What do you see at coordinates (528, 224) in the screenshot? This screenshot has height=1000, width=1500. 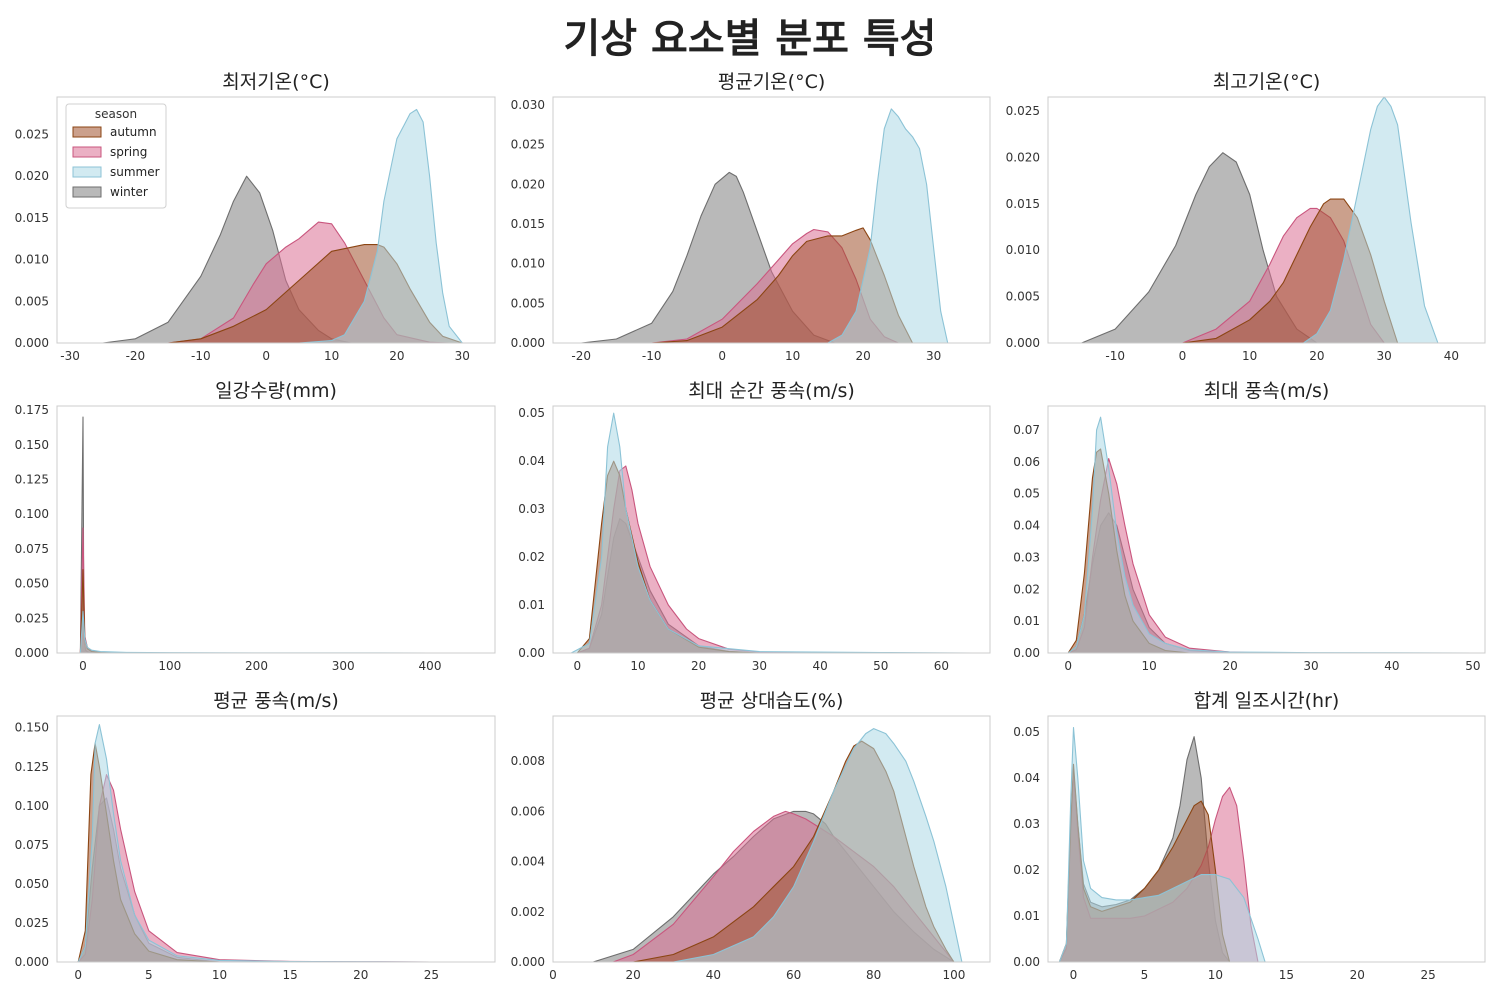 I see `y-tick-label: 0.015` at bounding box center [528, 224].